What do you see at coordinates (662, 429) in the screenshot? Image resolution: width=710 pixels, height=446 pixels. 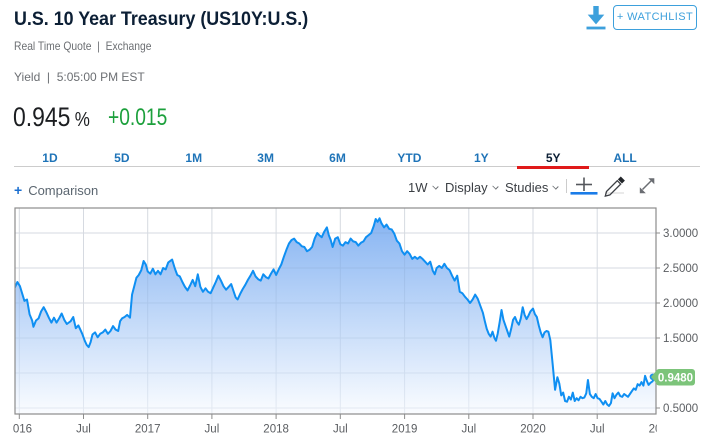 I see `svg-text: 2021` at bounding box center [662, 429].